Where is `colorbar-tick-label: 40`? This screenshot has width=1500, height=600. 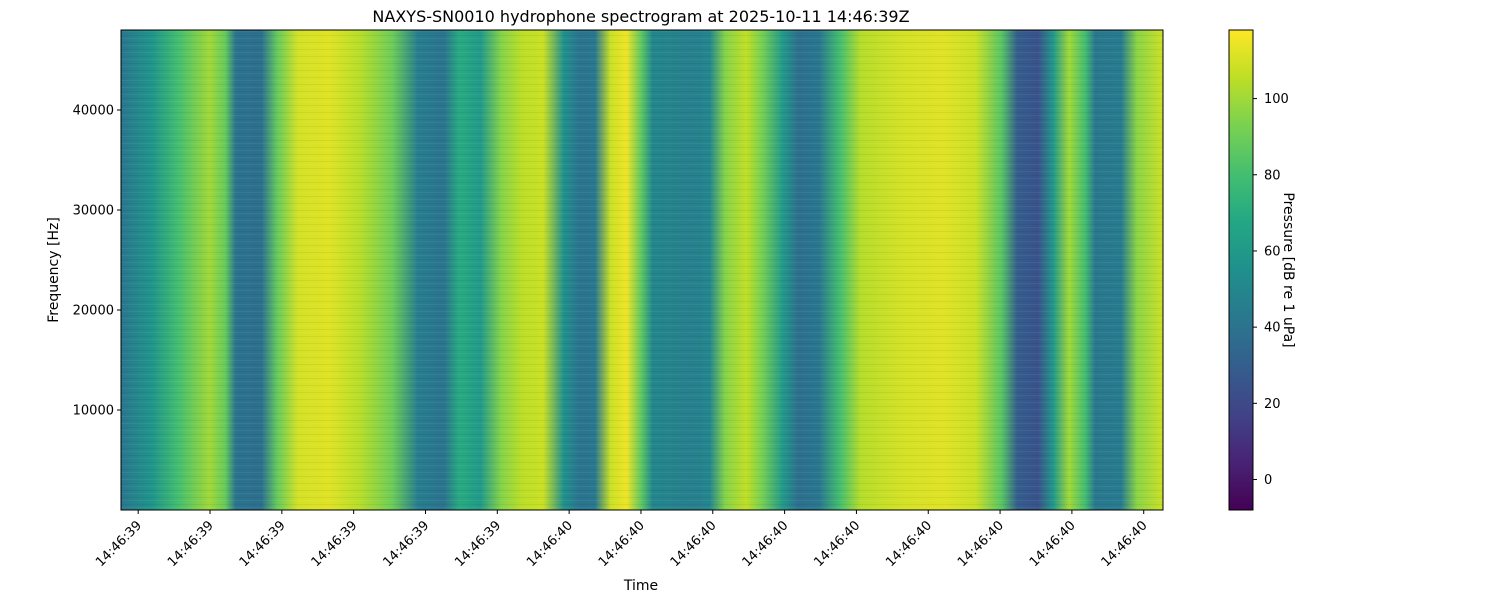
colorbar-tick-label: 40 is located at coordinates (1272, 328).